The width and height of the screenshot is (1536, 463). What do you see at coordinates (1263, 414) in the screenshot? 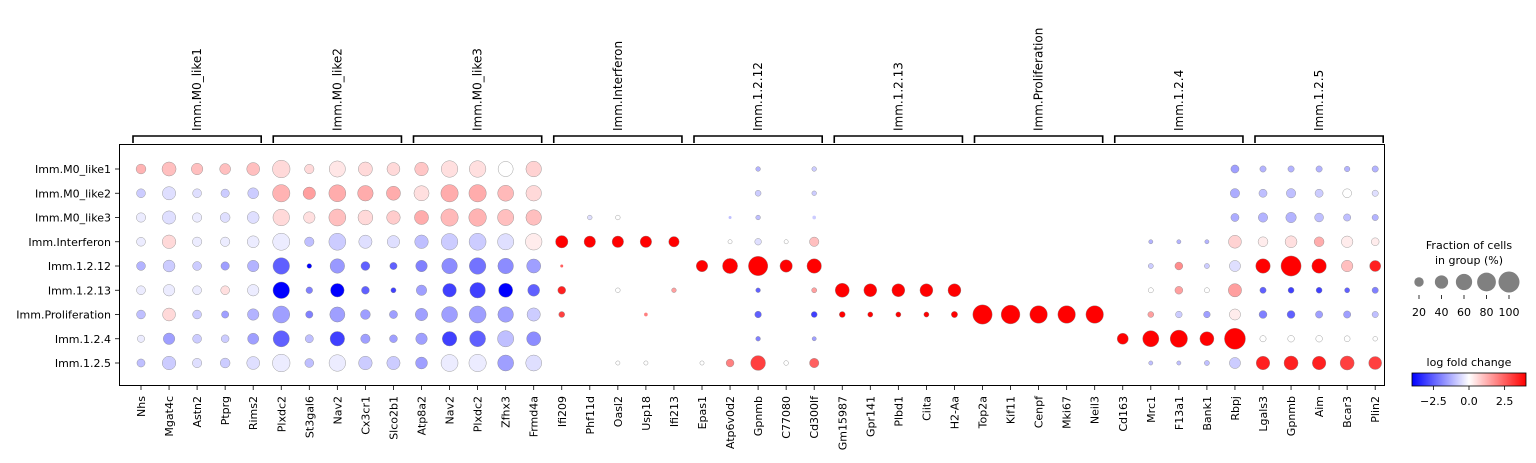
I see `gene-label: Lgals3` at bounding box center [1263, 414].